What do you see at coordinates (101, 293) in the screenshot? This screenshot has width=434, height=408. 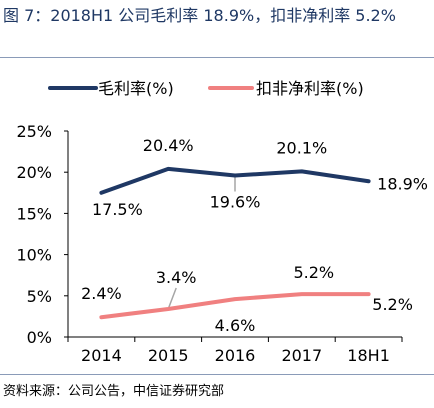 I see `data-label-net-margin: 2.4%` at bounding box center [101, 293].